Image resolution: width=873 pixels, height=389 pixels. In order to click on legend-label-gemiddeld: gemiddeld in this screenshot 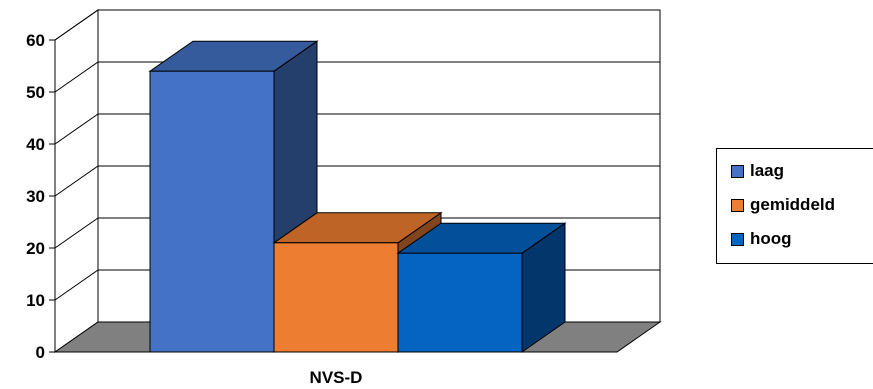, I will do `click(793, 204)`.